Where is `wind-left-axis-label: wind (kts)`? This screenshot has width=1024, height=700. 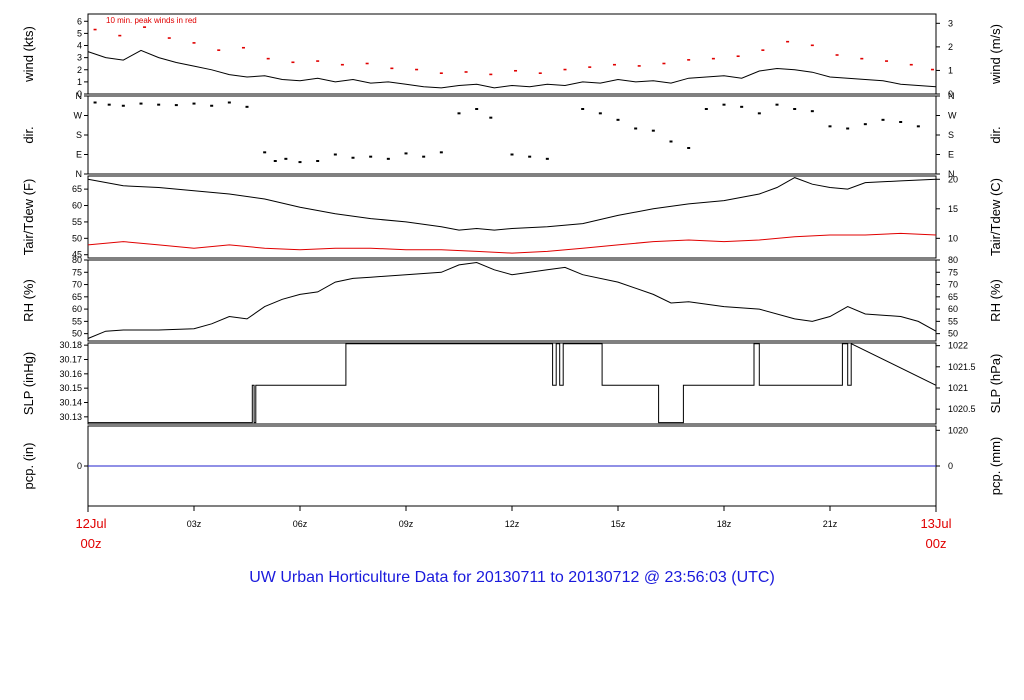 wind-left-axis-label: wind (kts) is located at coordinates (28, 54).